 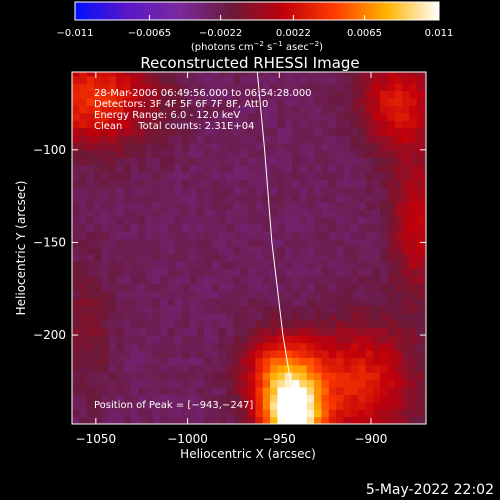 I want to click on x-axis-label: Heliocentric X (arcsec), so click(x=248, y=454).